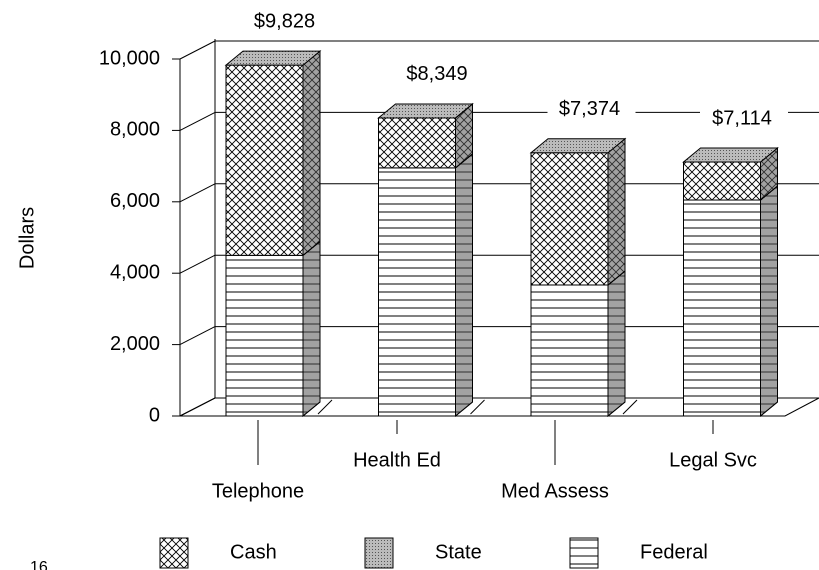 The height and width of the screenshot is (570, 819). Describe the element at coordinates (713, 460) in the screenshot. I see `x-tick-label: Legal Svc` at that location.